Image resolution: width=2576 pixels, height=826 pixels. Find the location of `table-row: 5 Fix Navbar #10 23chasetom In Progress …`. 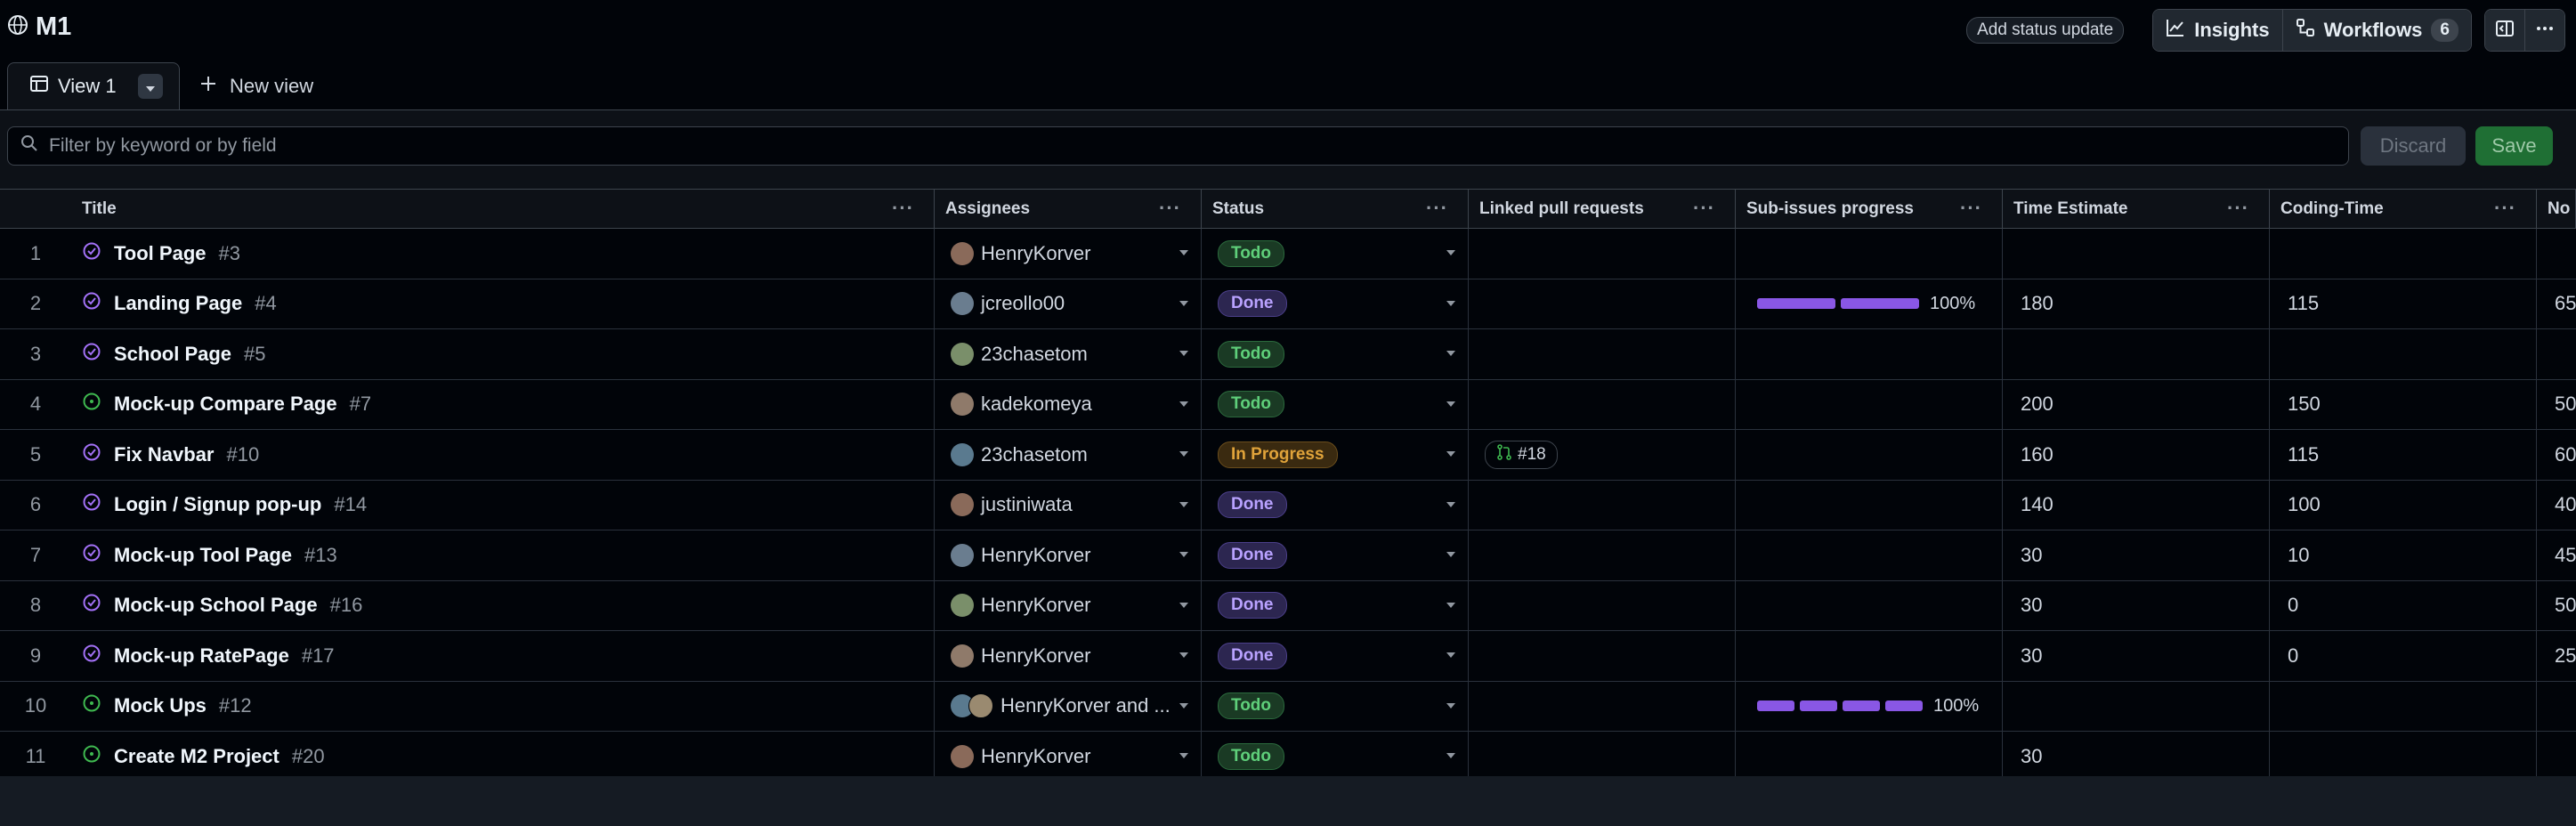

table-row: 5 Fix Navbar #10 23chasetom In Progress … is located at coordinates (1288, 455).